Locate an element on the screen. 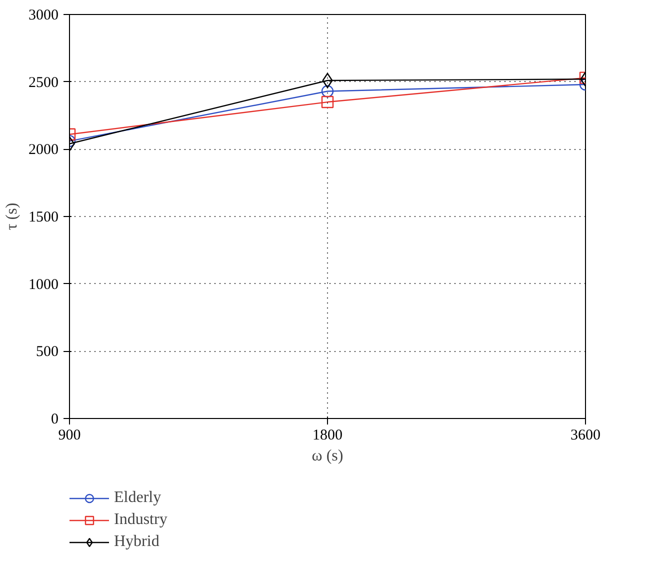 Image resolution: width=645 pixels, height=580 pixels. legend-label: Elderly is located at coordinates (138, 498).